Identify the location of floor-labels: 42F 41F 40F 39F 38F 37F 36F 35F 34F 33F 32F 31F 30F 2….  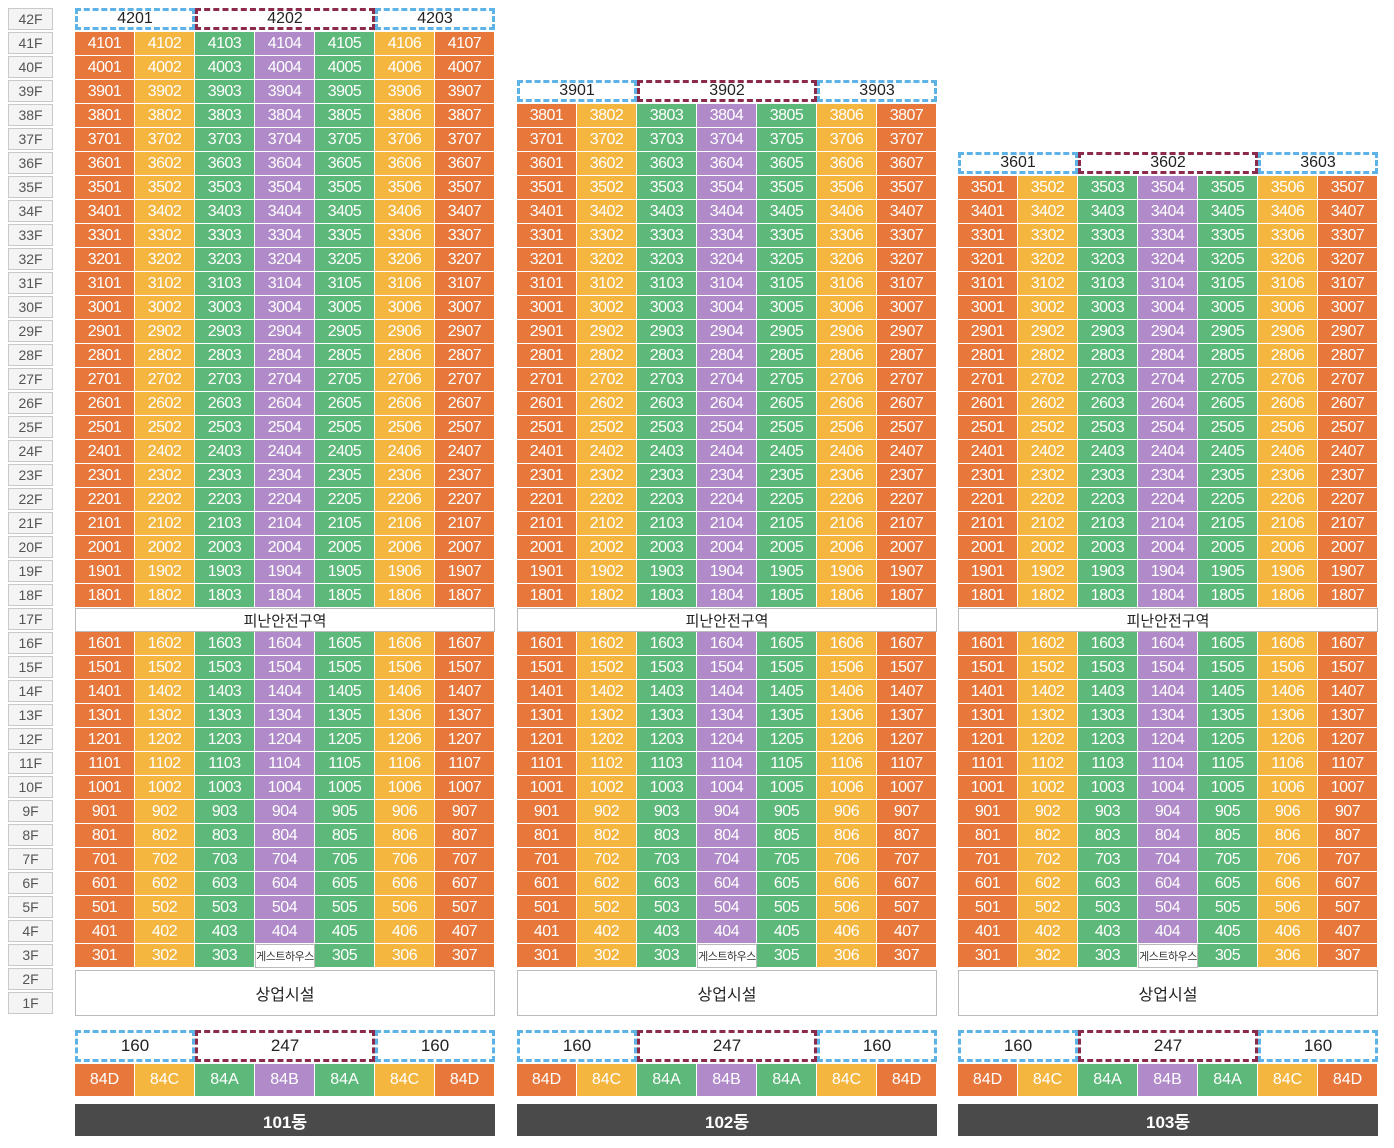
(30, 512).